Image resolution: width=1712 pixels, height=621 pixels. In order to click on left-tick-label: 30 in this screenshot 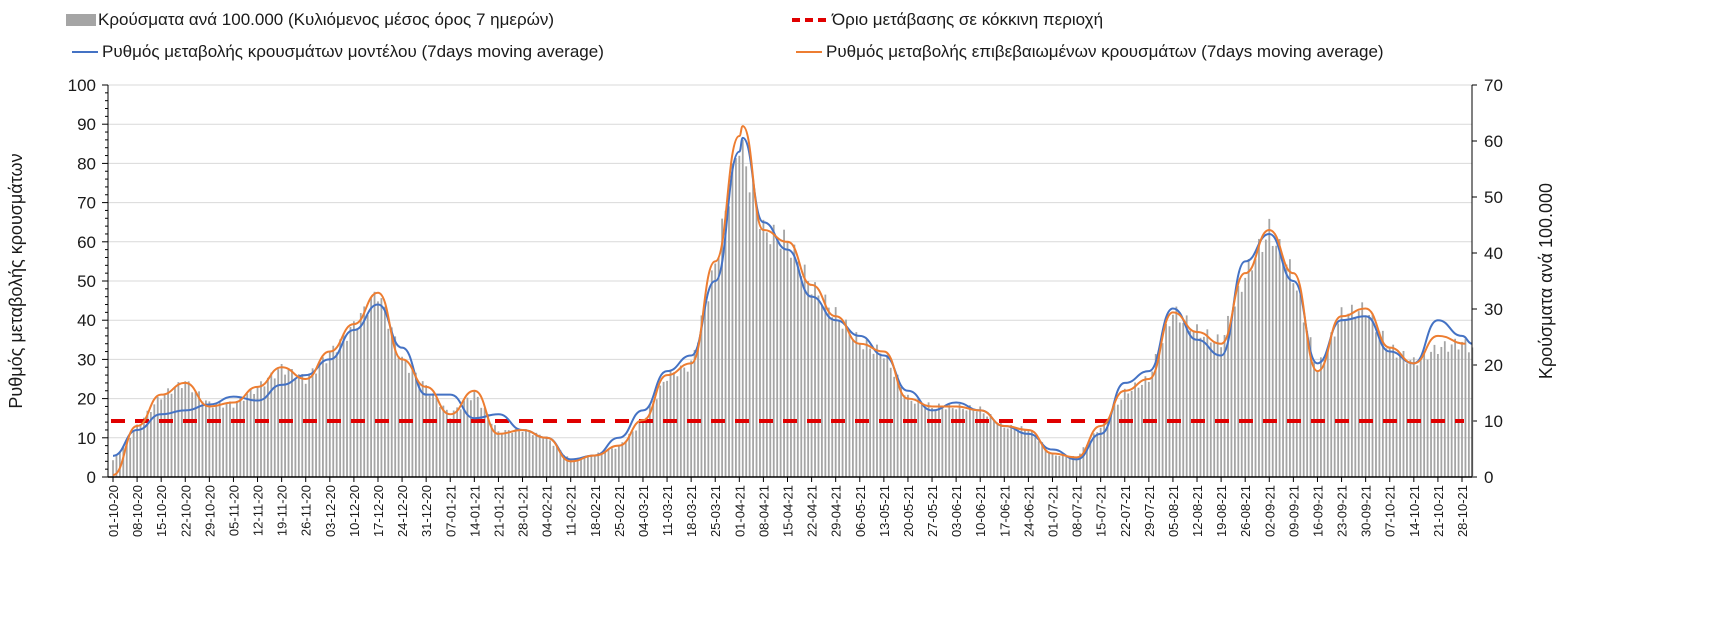, I will do `click(86, 359)`.